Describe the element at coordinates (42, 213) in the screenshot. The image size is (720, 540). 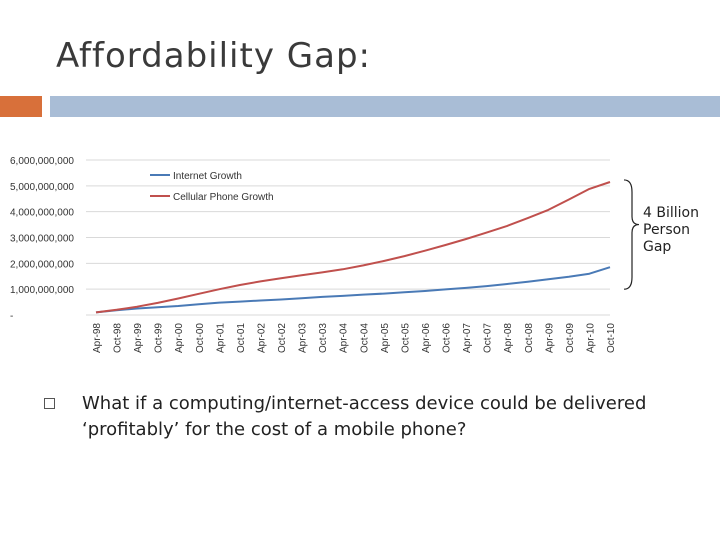
I see `y-tick-label: 4,000,000,000` at that location.